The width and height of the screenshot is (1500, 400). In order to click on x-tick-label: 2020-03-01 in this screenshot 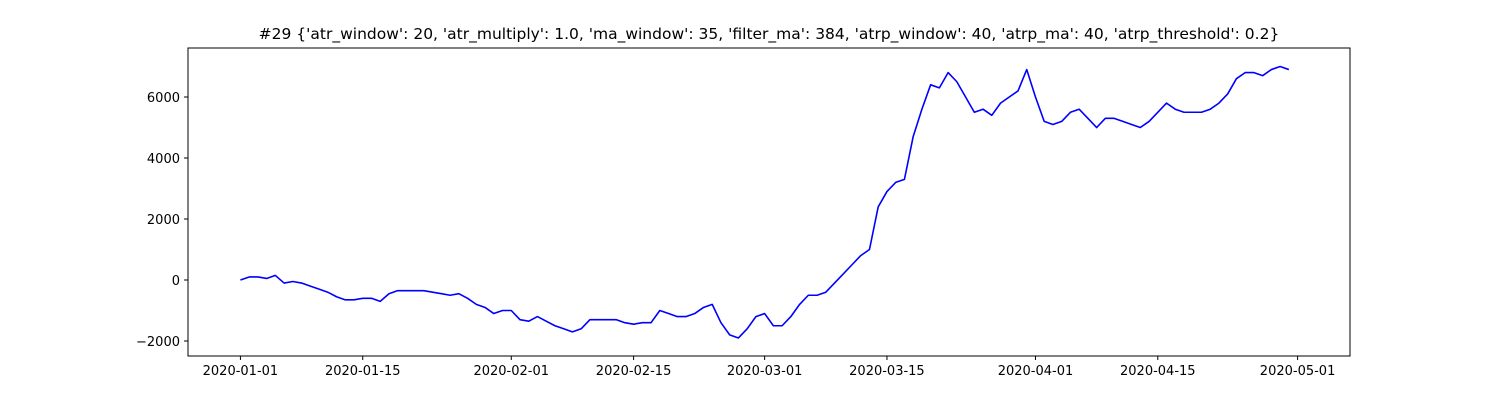, I will do `click(765, 371)`.